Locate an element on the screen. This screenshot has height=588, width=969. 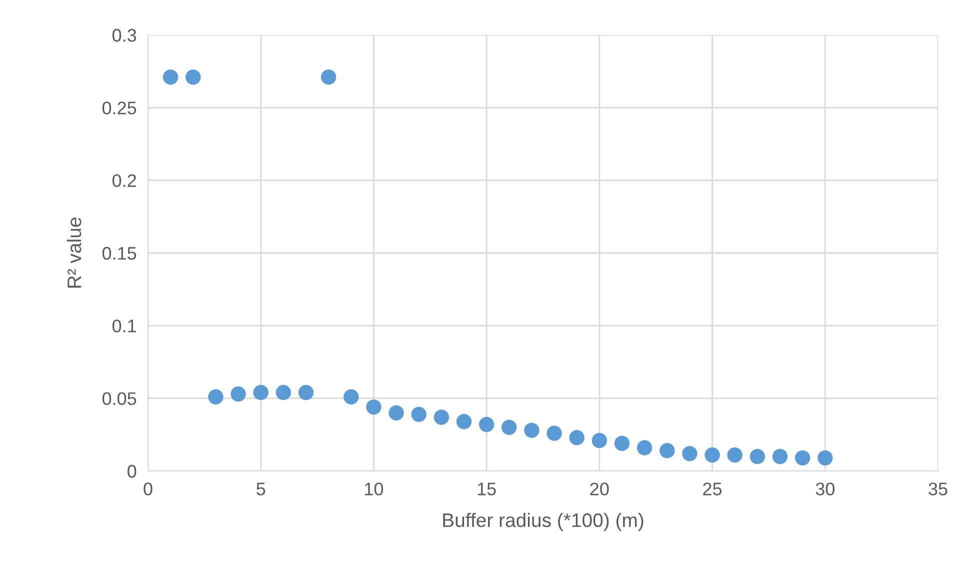
y-tick-label: 0.25 is located at coordinates (119, 108).